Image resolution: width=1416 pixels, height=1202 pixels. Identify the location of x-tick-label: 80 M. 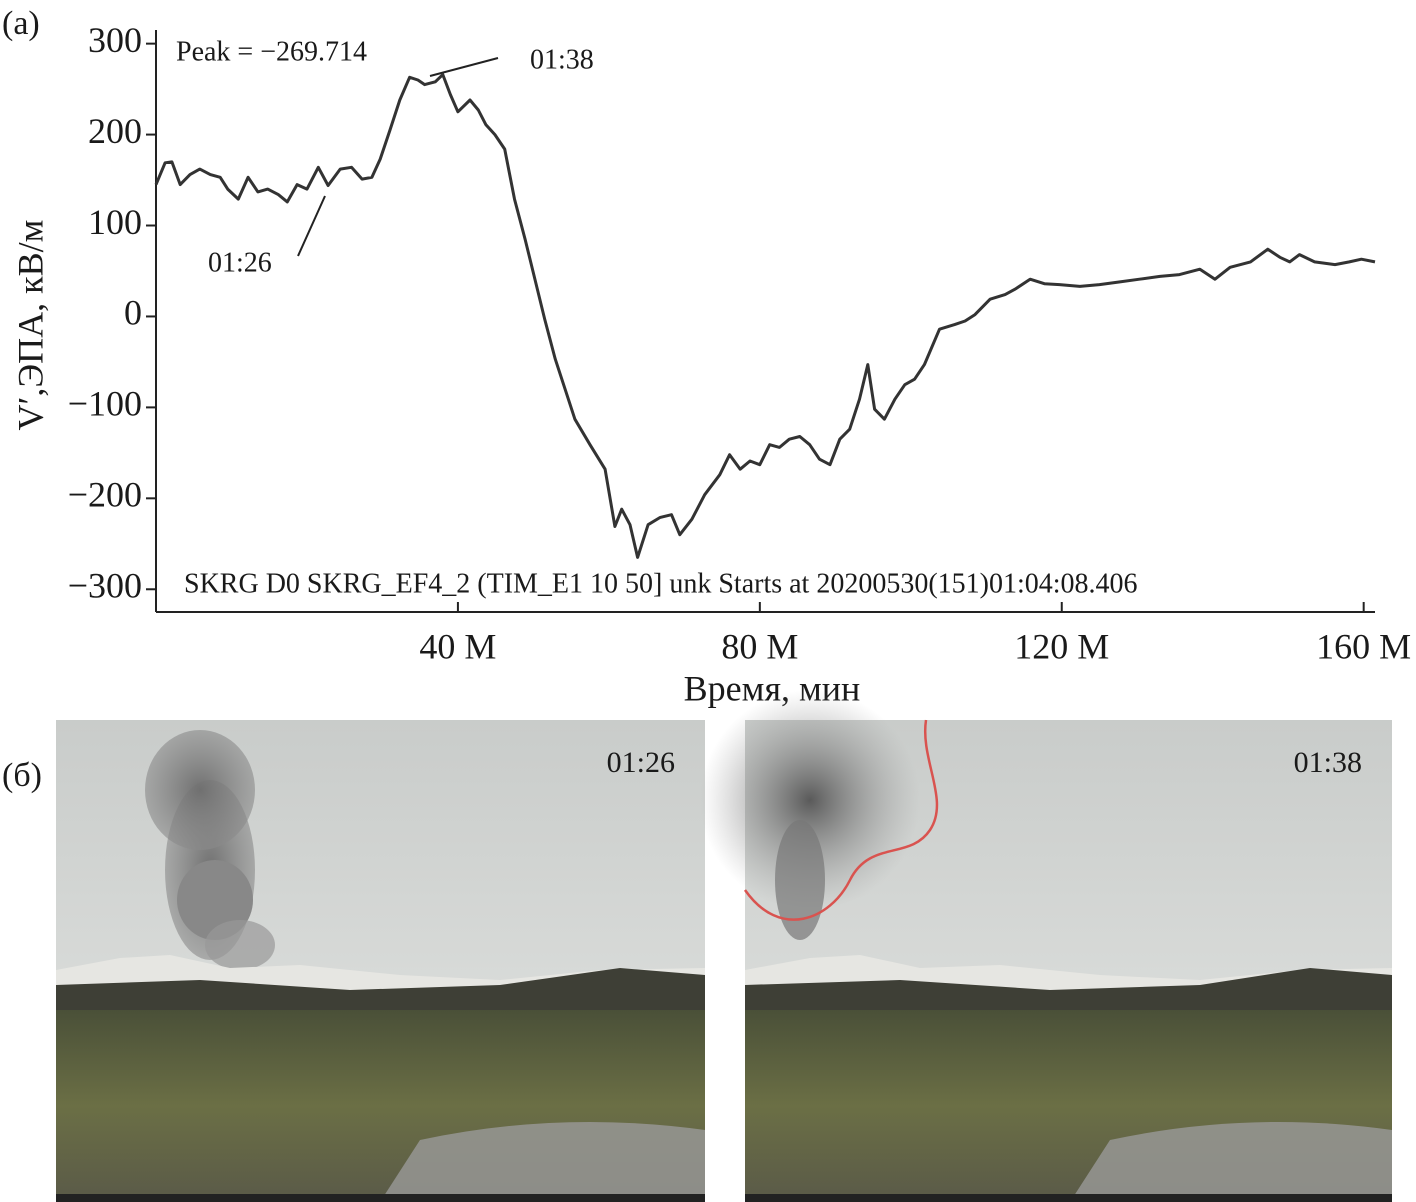
(759, 646).